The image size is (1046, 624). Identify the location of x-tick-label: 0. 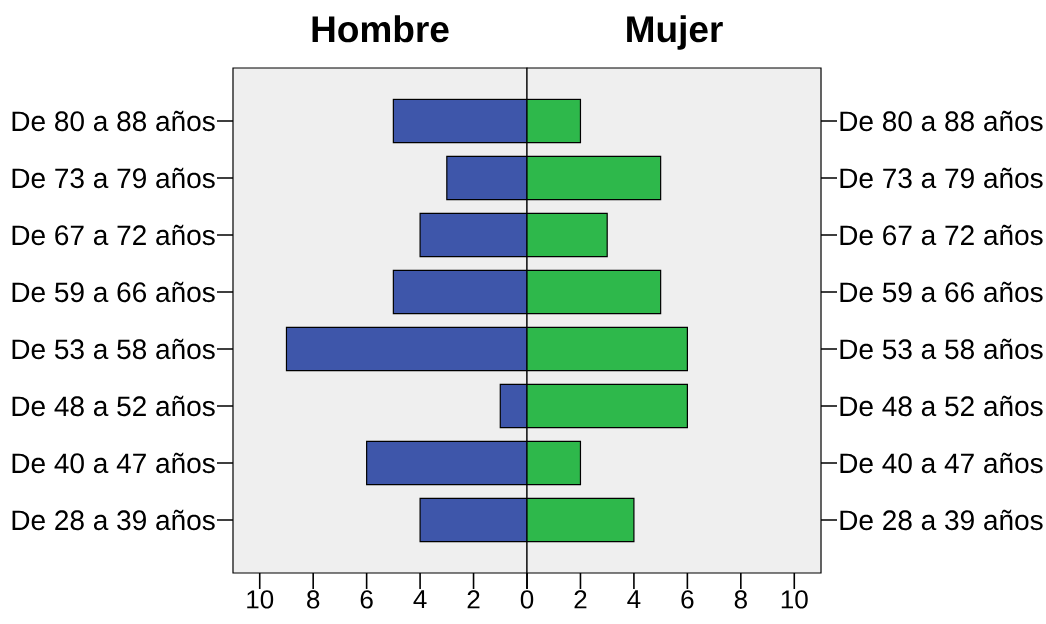
(527, 599).